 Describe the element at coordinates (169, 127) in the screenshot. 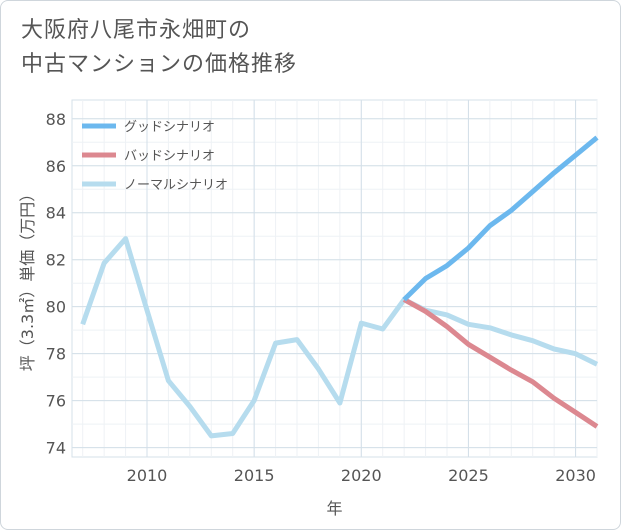

I see `legend-label: グッドシナリオ` at that location.